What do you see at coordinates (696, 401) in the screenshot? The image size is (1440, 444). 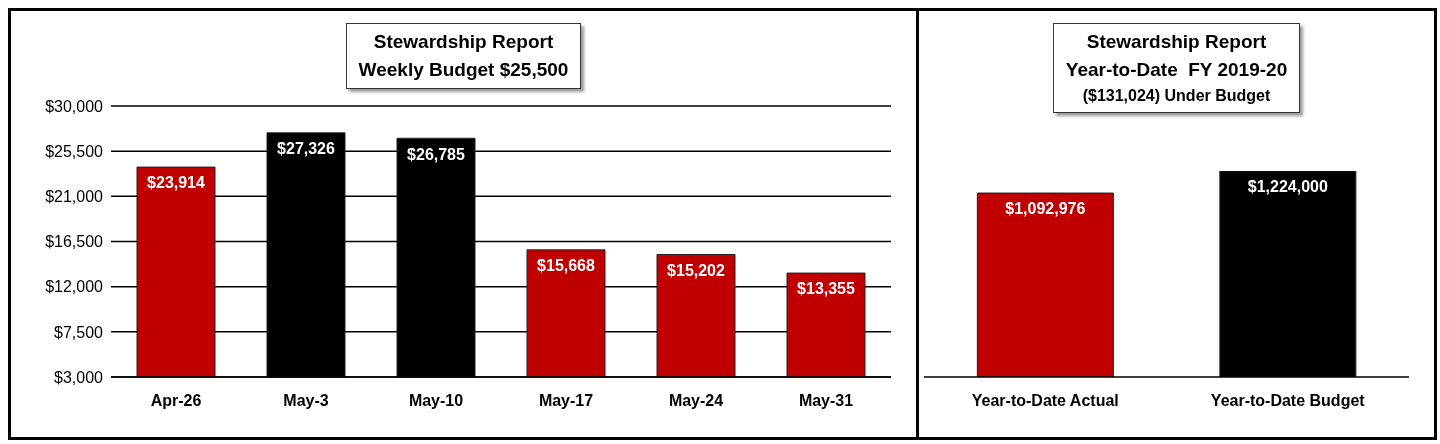 I see `x-tick-label: May-24` at bounding box center [696, 401].